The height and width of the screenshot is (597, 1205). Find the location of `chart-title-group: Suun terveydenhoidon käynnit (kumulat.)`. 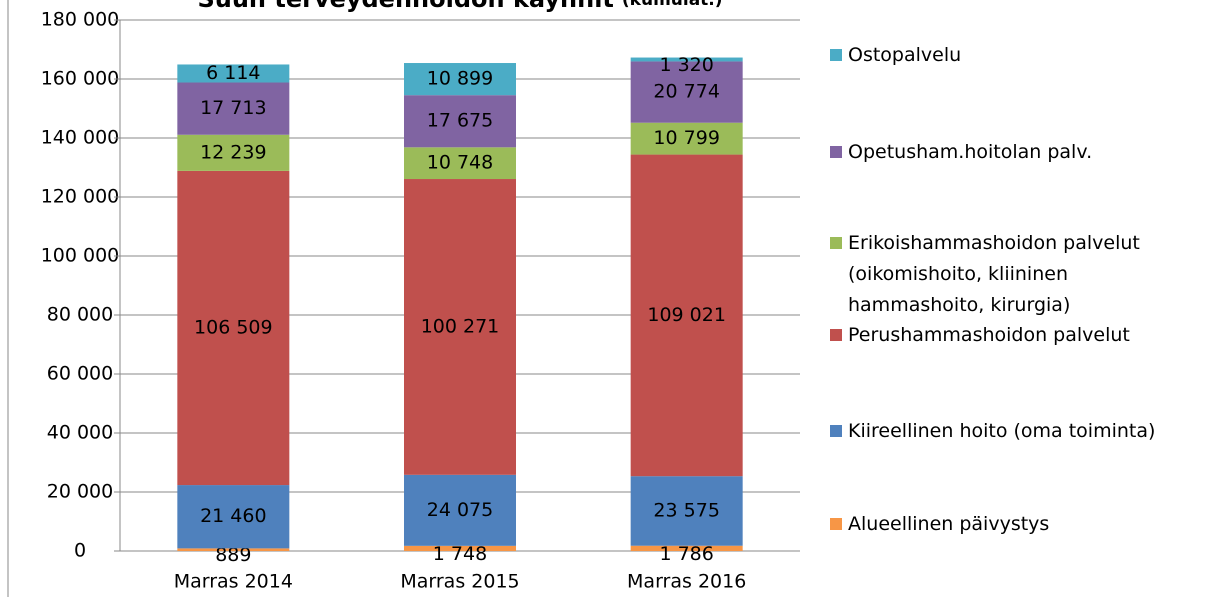

chart-title-group: Suun terveydenhoidon käynnit (kumulat.) is located at coordinates (459, 6).